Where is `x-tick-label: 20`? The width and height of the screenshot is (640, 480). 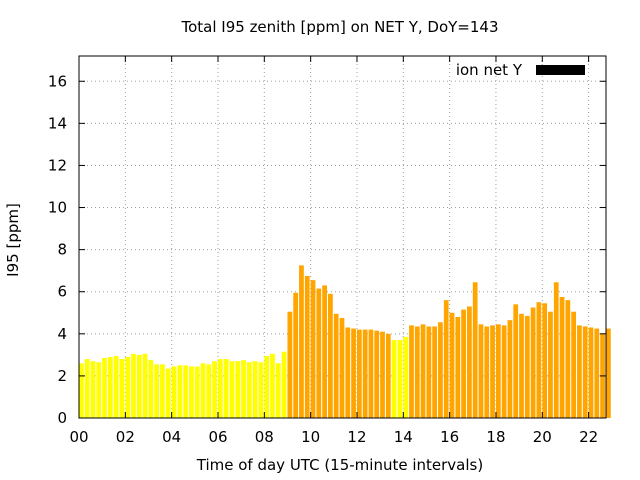 x-tick-label: 20 is located at coordinates (542, 437).